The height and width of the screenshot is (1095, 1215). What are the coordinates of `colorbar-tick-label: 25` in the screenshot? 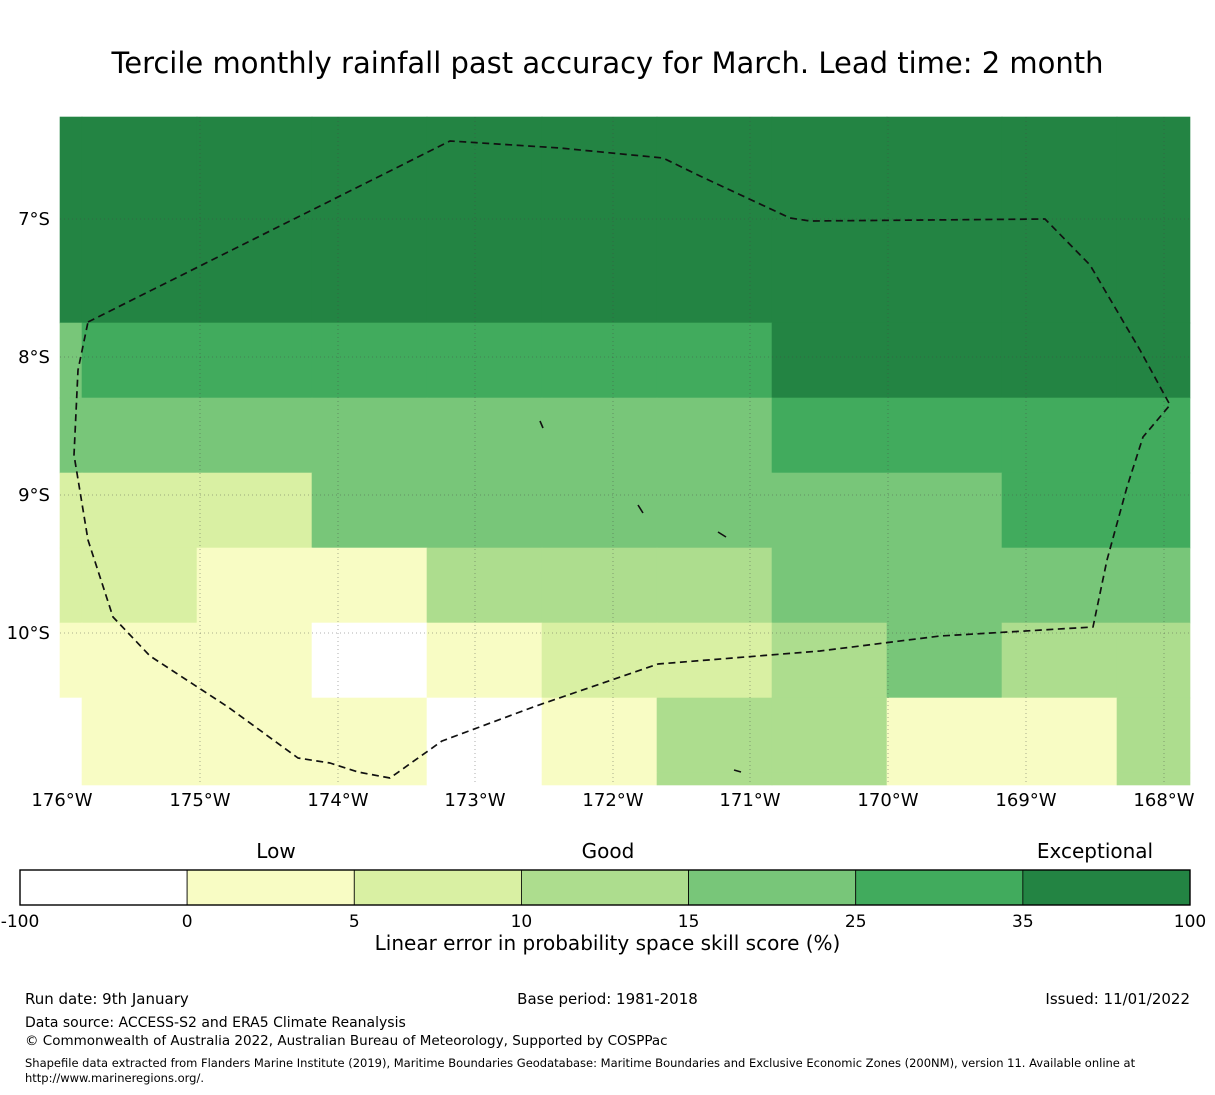 It's located at (856, 922).